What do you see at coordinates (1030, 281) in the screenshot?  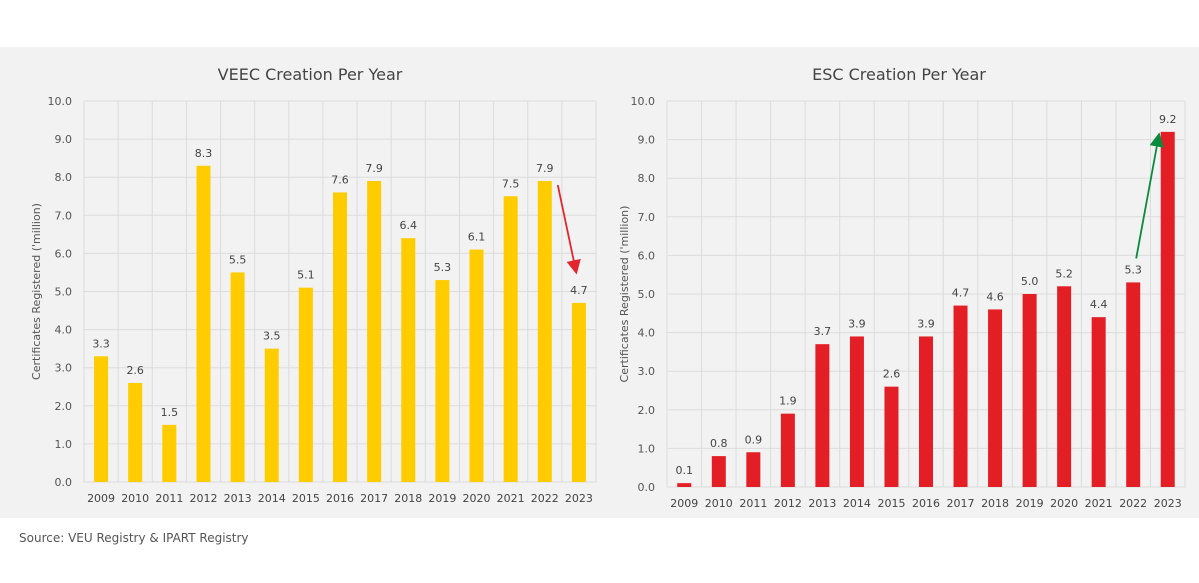 I see `data-label-2019: 5.0` at bounding box center [1030, 281].